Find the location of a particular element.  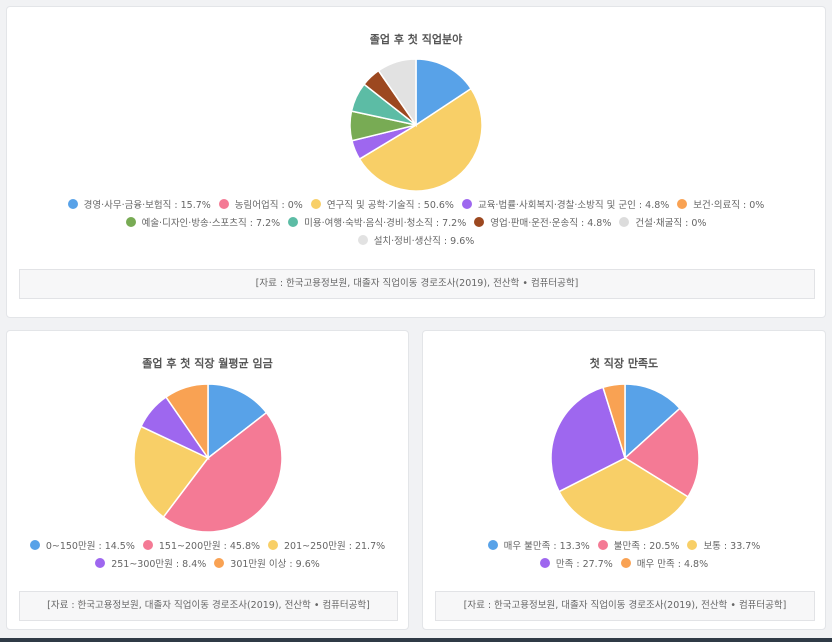

legend-item: 301만원 이상 : 9.6% is located at coordinates (267, 565).